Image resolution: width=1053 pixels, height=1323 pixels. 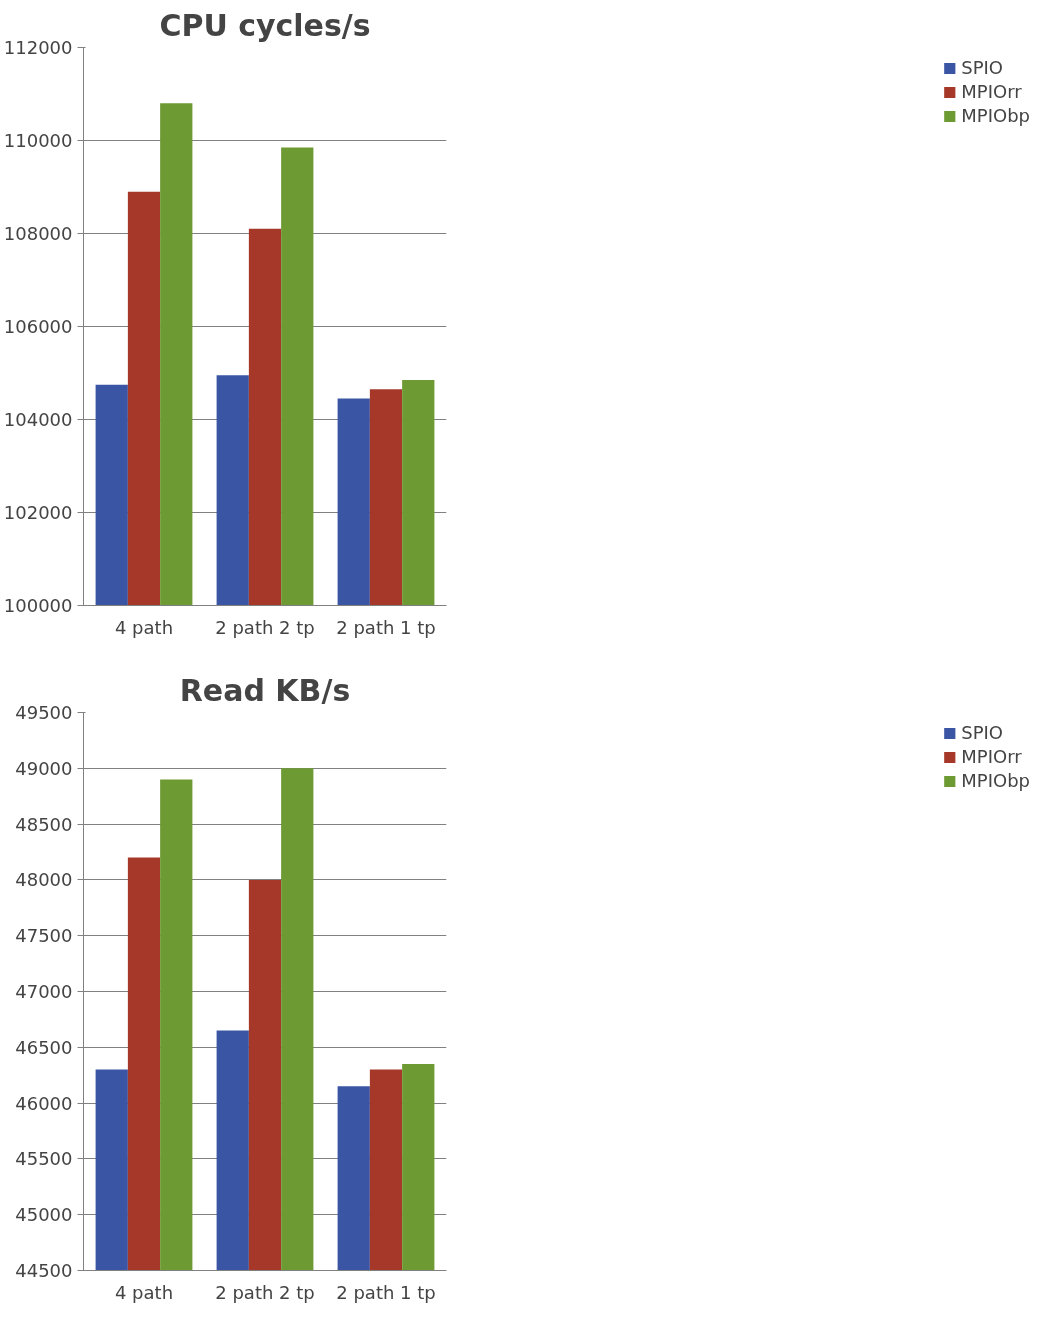 I want to click on y-tick-label: 112000, so click(x=38, y=47).